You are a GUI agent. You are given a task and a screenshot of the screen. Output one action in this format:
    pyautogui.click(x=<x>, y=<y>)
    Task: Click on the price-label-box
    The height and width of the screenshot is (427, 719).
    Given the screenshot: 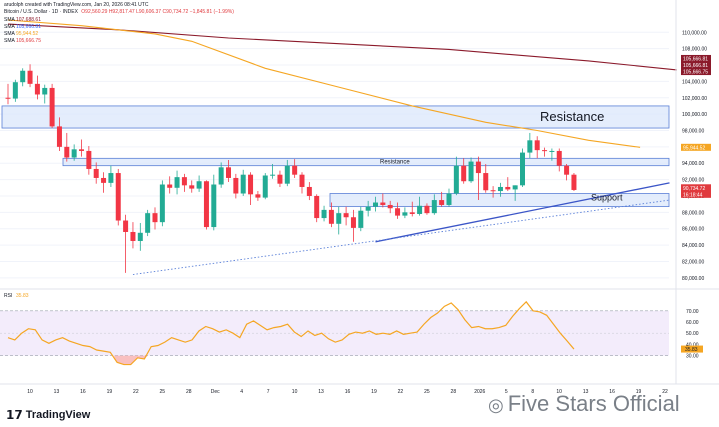 What is the action you would take?
    pyautogui.click(x=696, y=72)
    